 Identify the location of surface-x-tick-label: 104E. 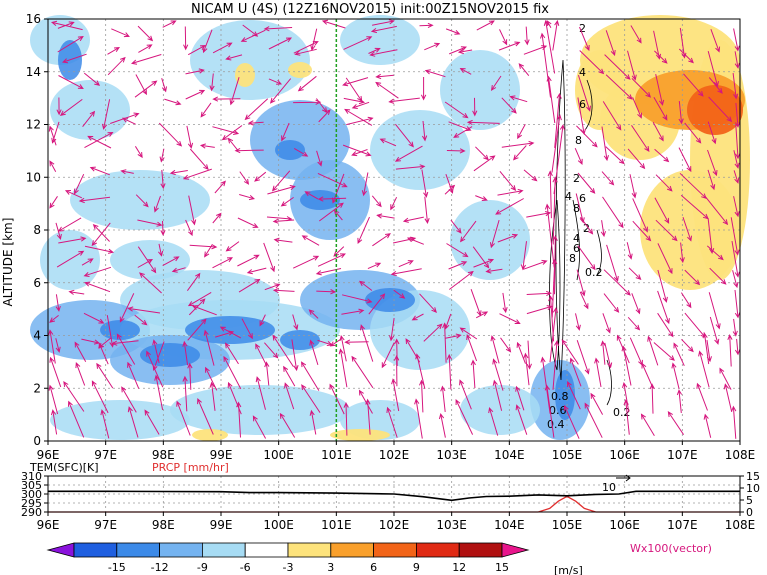
(509, 525).